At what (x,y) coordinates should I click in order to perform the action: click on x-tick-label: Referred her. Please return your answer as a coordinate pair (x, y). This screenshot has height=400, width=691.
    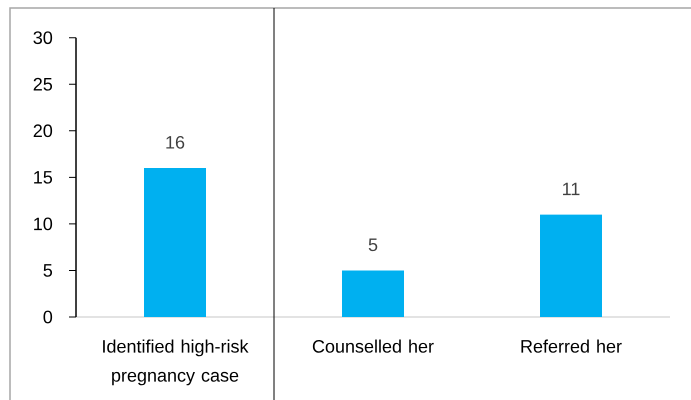
    Looking at the image, I should click on (571, 346).